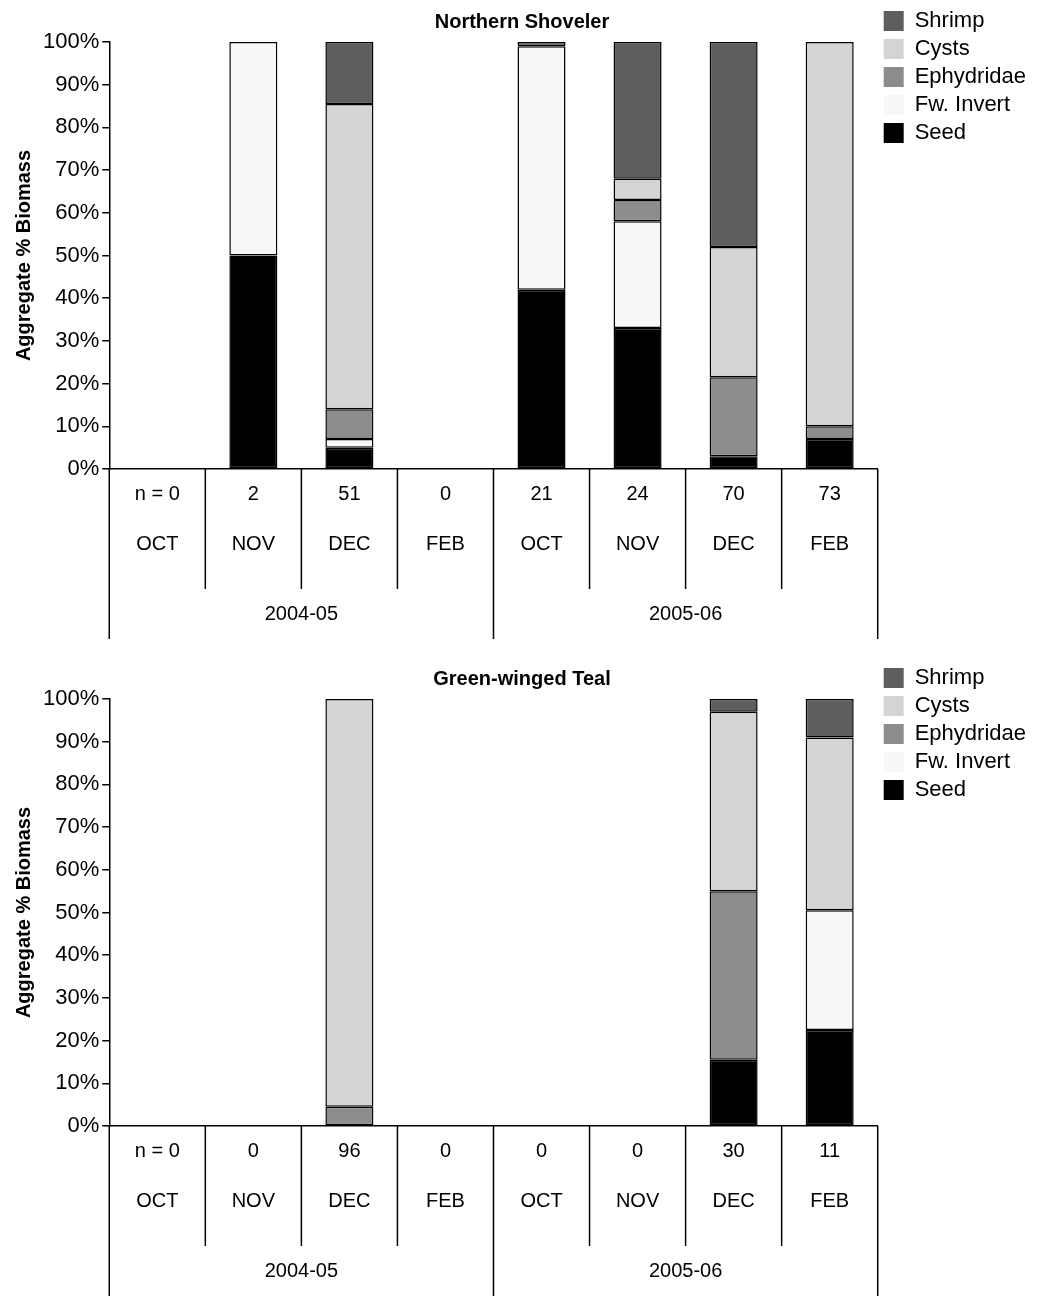  What do you see at coordinates (733, 492) in the screenshot?
I see `text: 70` at bounding box center [733, 492].